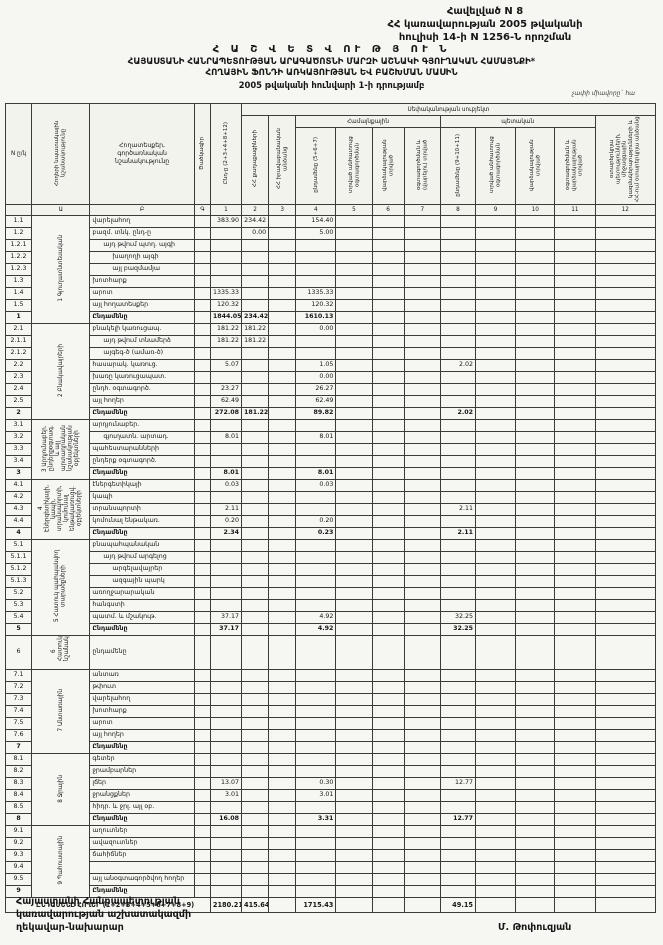 The image size is (663, 945). I want to click on column-letter-2: 2, so click(255, 210).